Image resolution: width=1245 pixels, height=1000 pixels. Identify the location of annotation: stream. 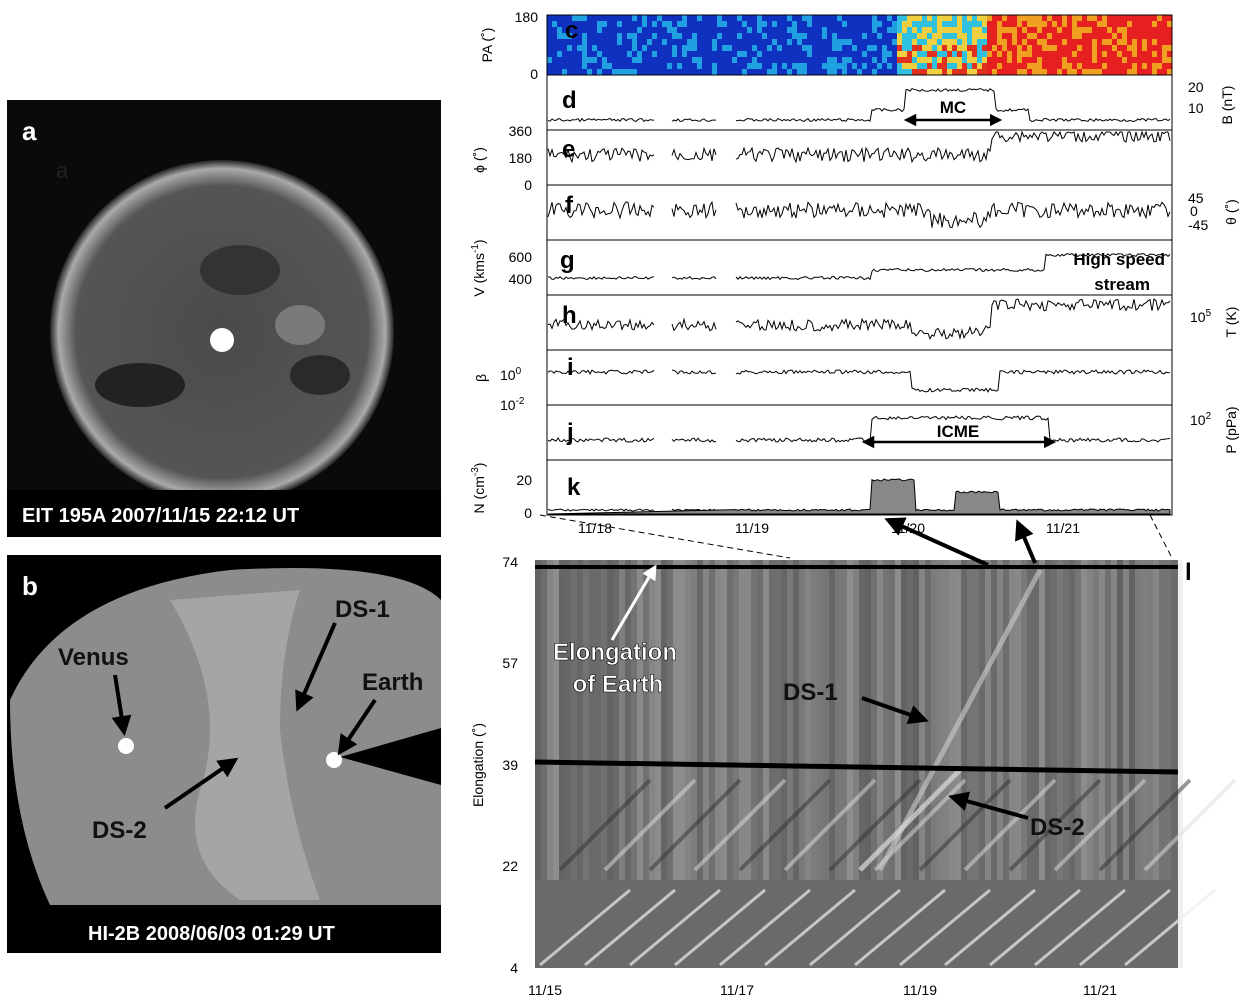
(1122, 284).